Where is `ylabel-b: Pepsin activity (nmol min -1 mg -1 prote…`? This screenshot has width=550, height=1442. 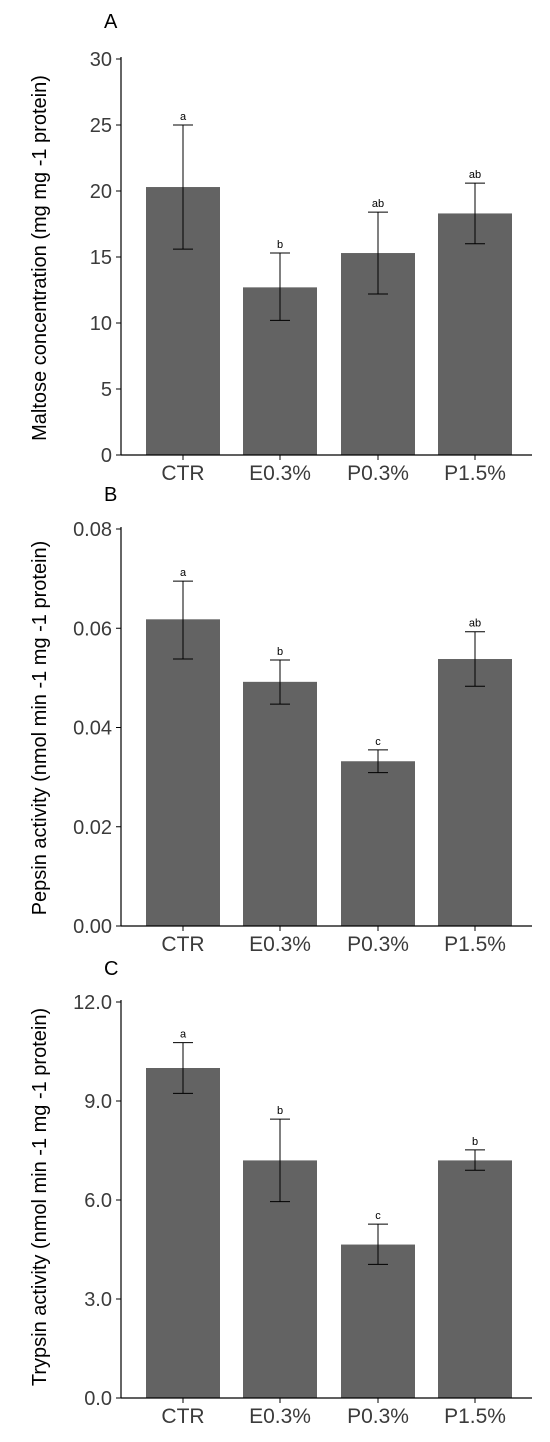
ylabel-b: Pepsin activity (nmol min -1 mg -1 prote… is located at coordinates (40, 728).